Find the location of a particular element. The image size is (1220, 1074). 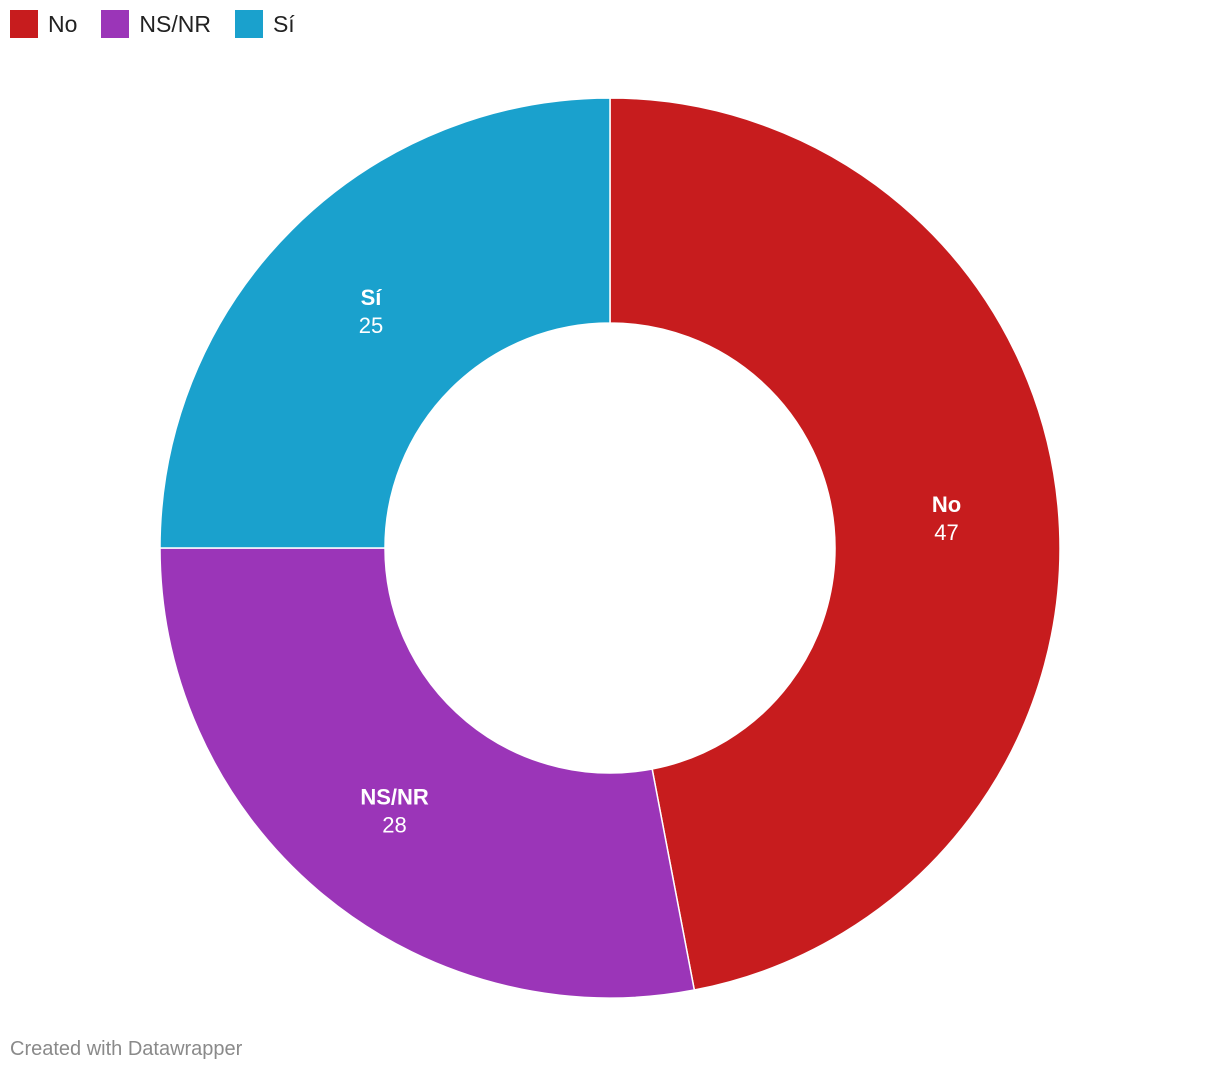

slice-label-nsnr: NS/NR is located at coordinates (394, 796).